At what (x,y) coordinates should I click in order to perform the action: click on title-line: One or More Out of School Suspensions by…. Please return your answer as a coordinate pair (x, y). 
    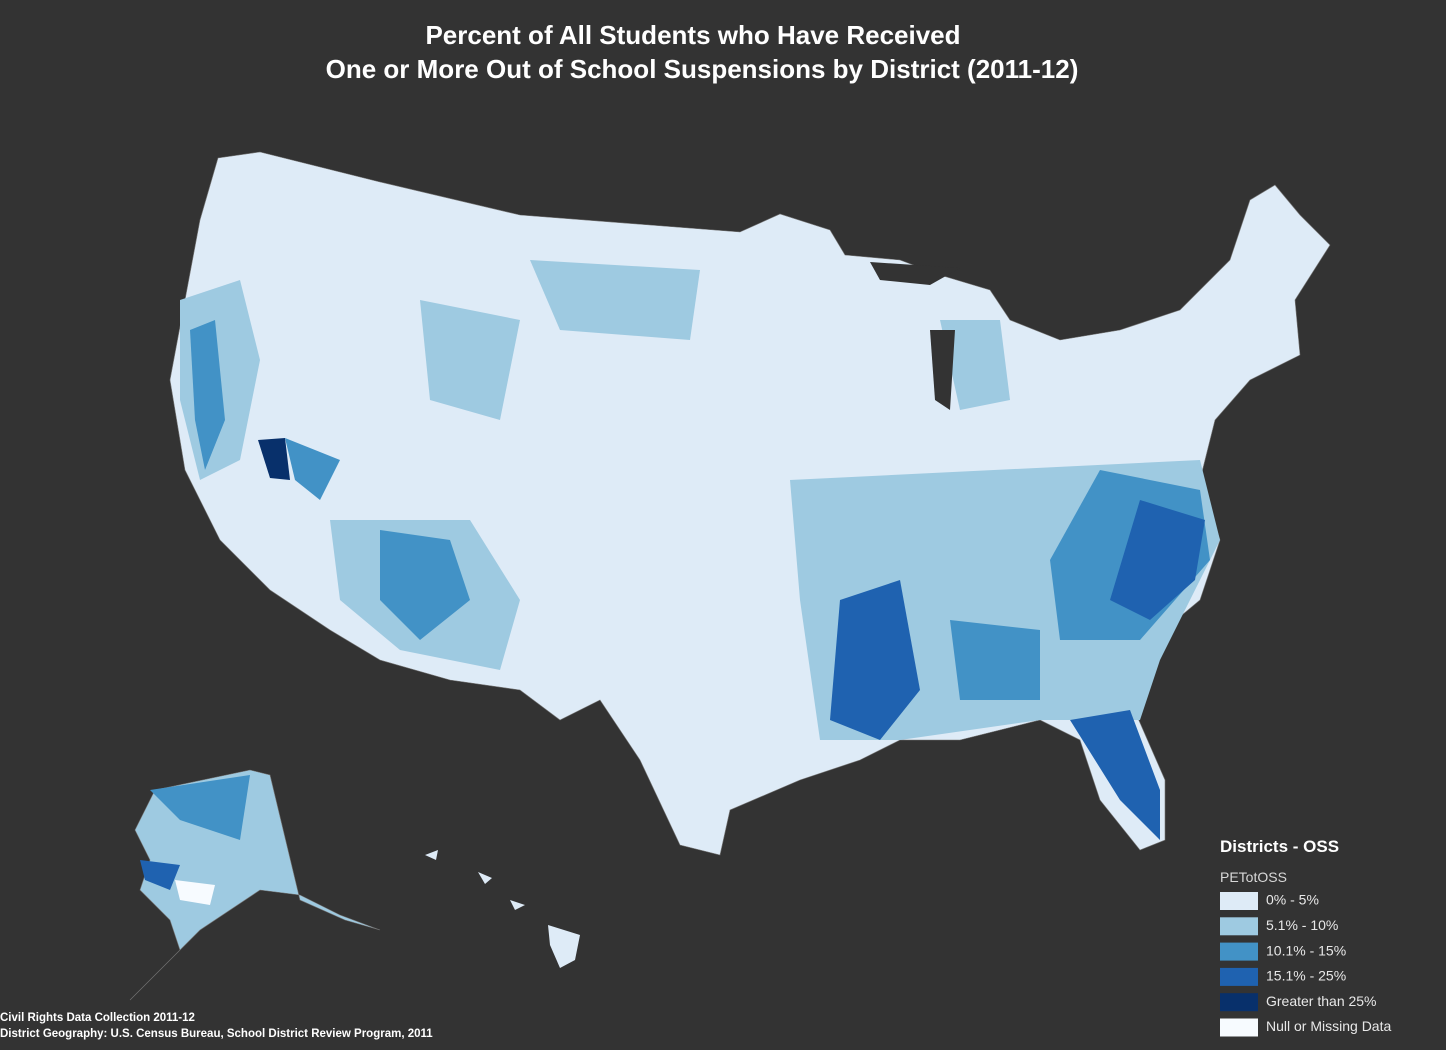
    Looking at the image, I should click on (702, 69).